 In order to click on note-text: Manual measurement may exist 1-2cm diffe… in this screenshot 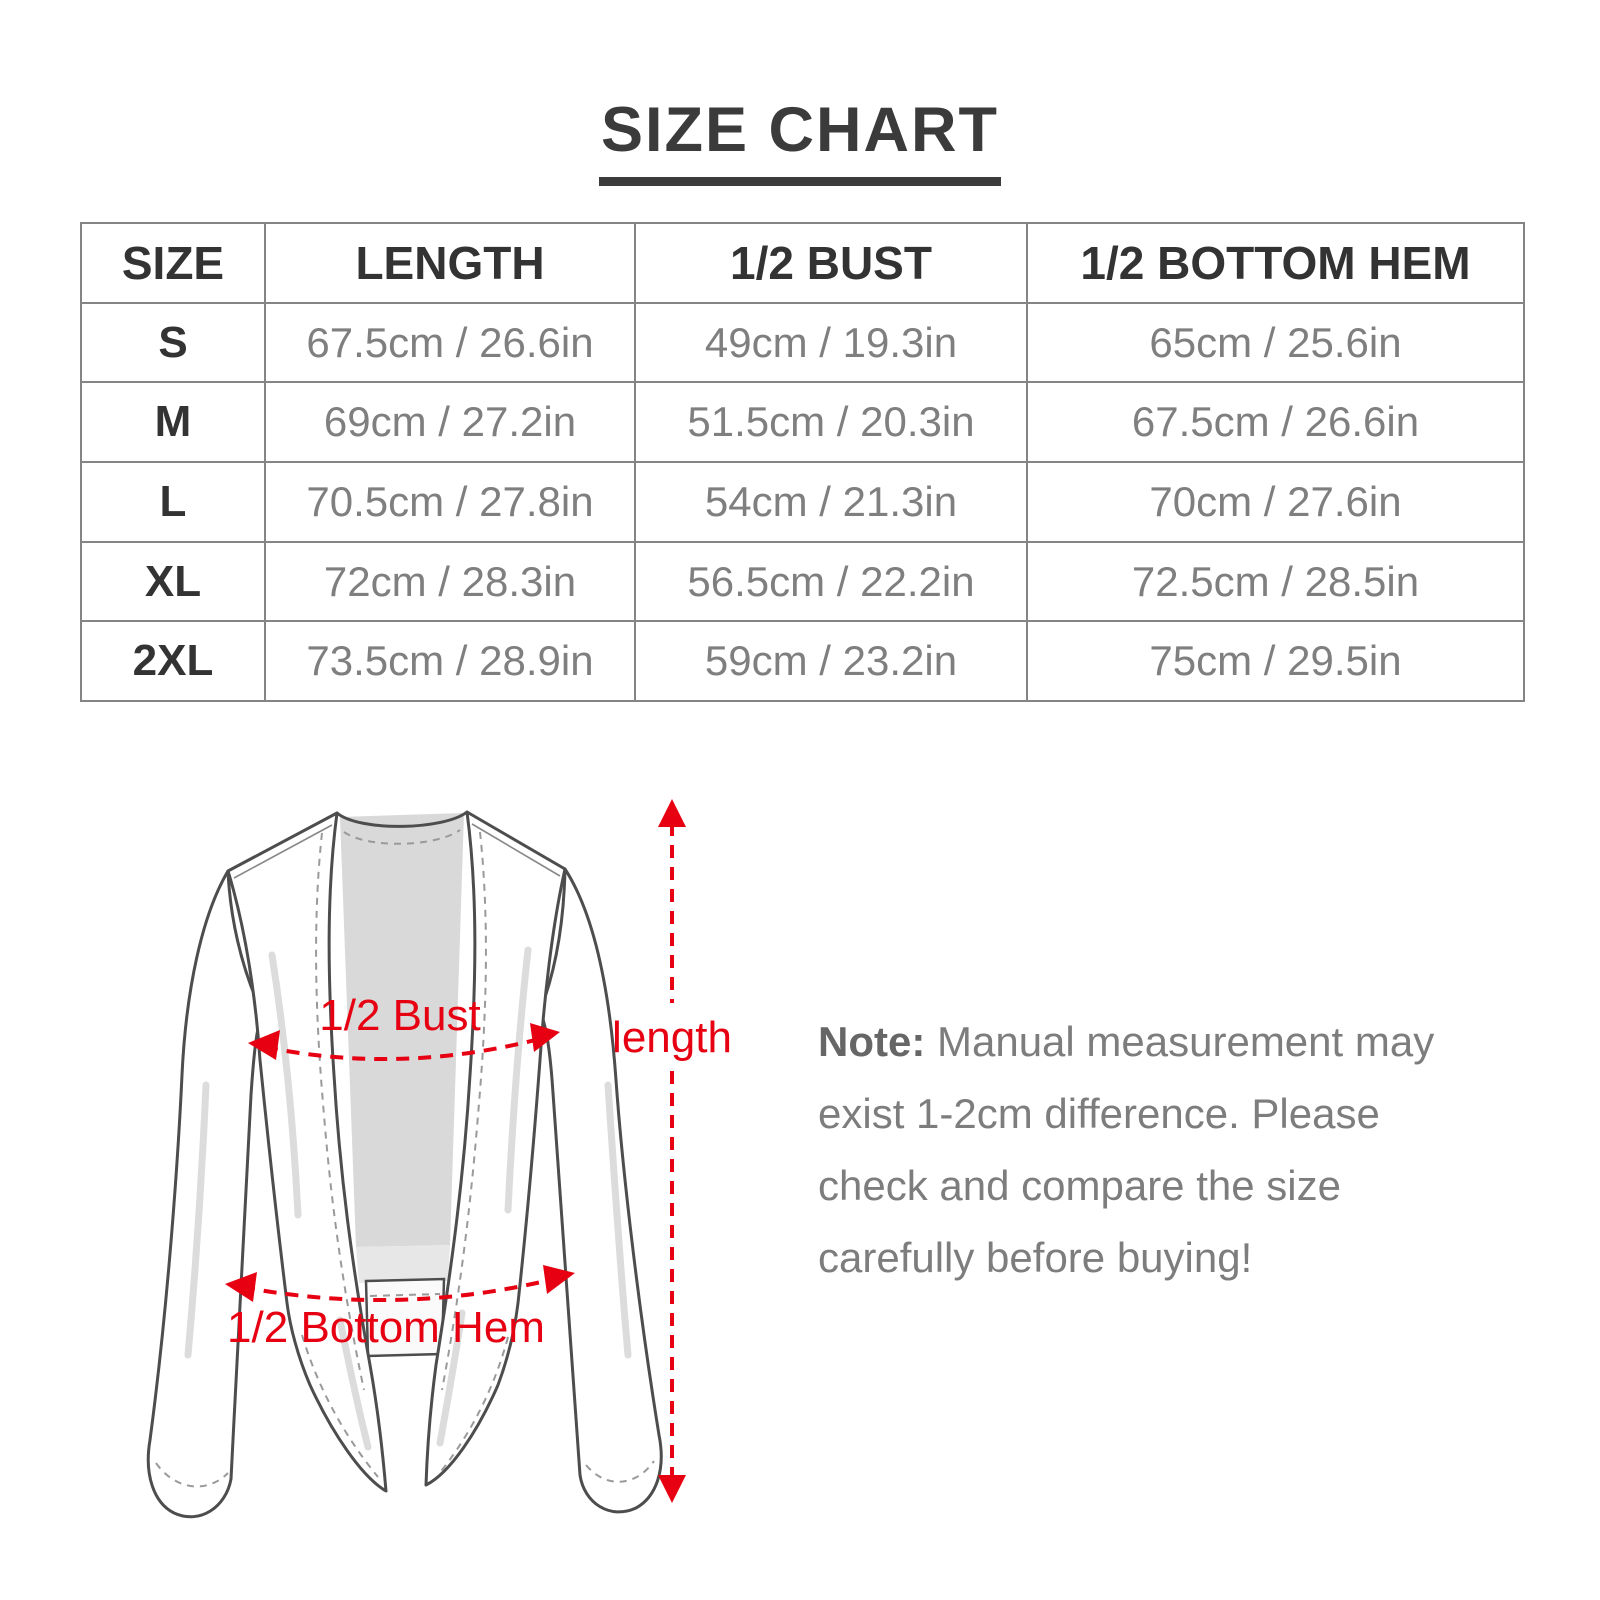, I will do `click(1126, 1149)`.